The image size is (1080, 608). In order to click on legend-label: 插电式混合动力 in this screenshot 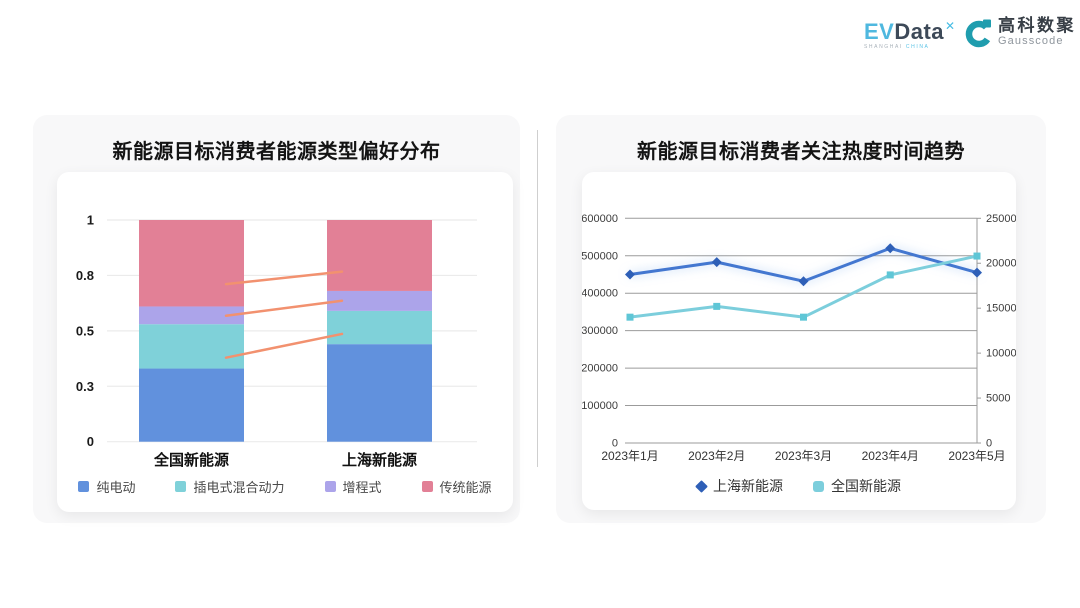, I will do `click(239, 487)`.